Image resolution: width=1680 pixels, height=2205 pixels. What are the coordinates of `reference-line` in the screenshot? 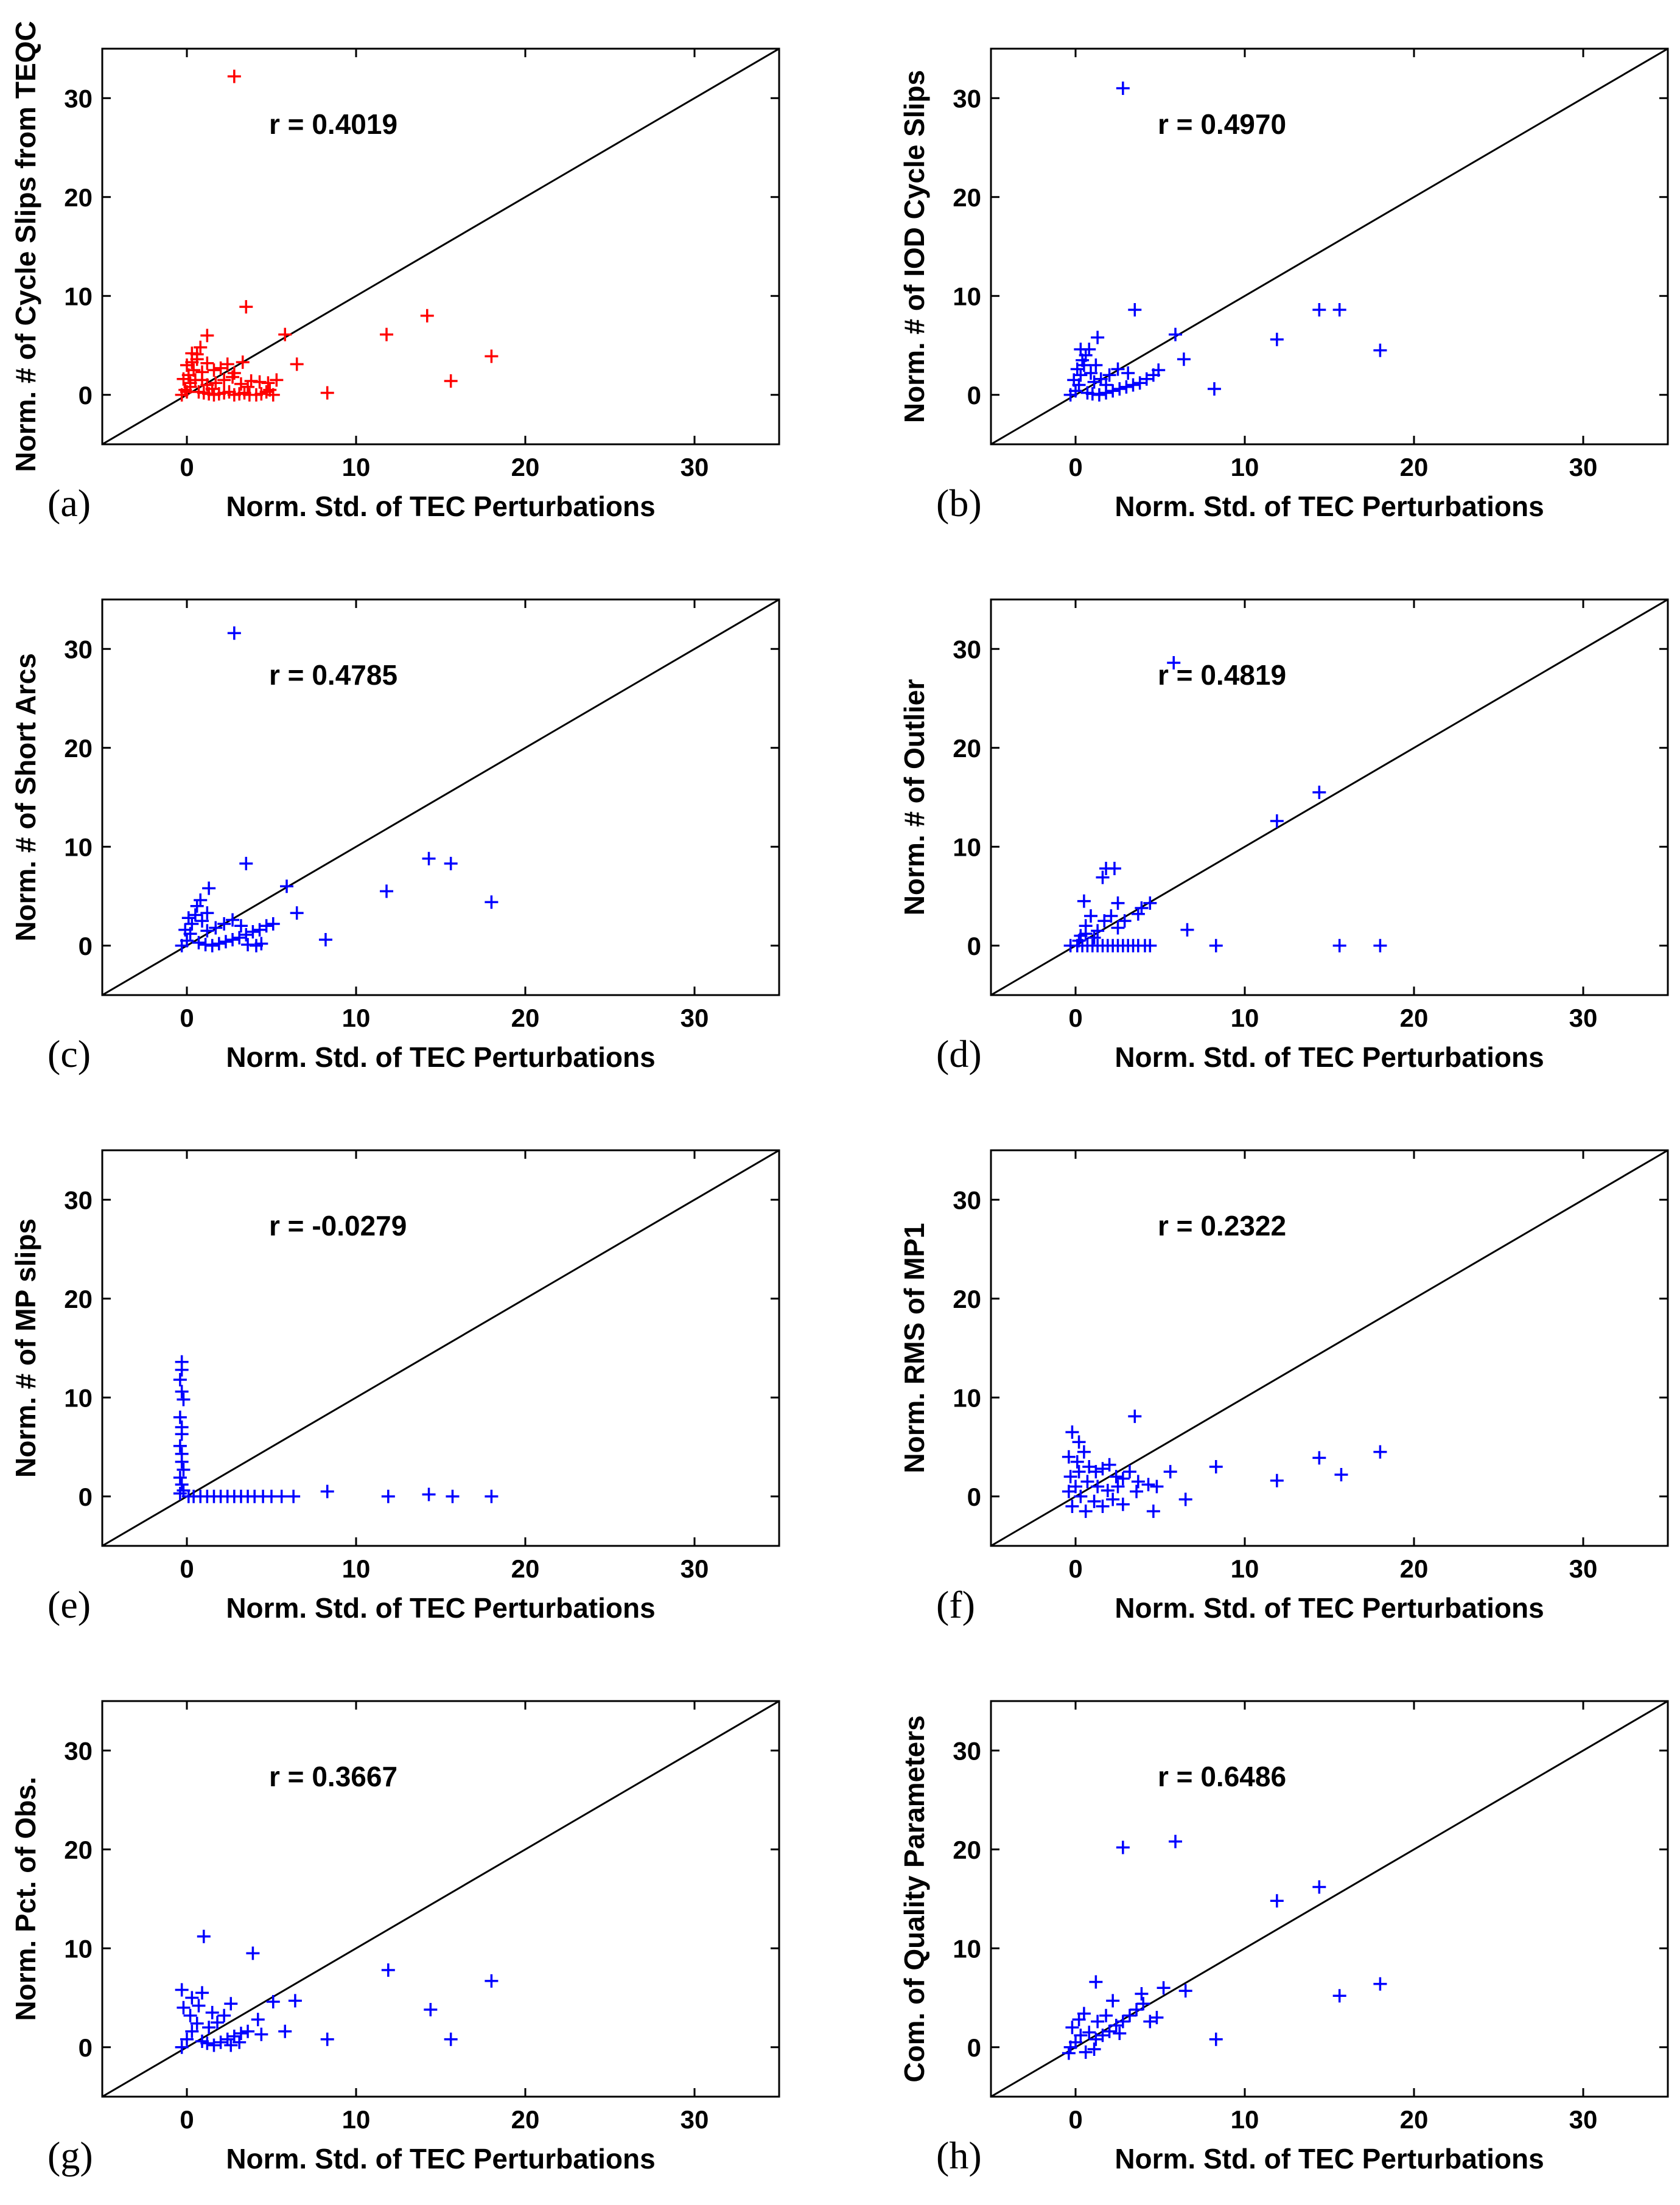 It's located at (441, 1899).